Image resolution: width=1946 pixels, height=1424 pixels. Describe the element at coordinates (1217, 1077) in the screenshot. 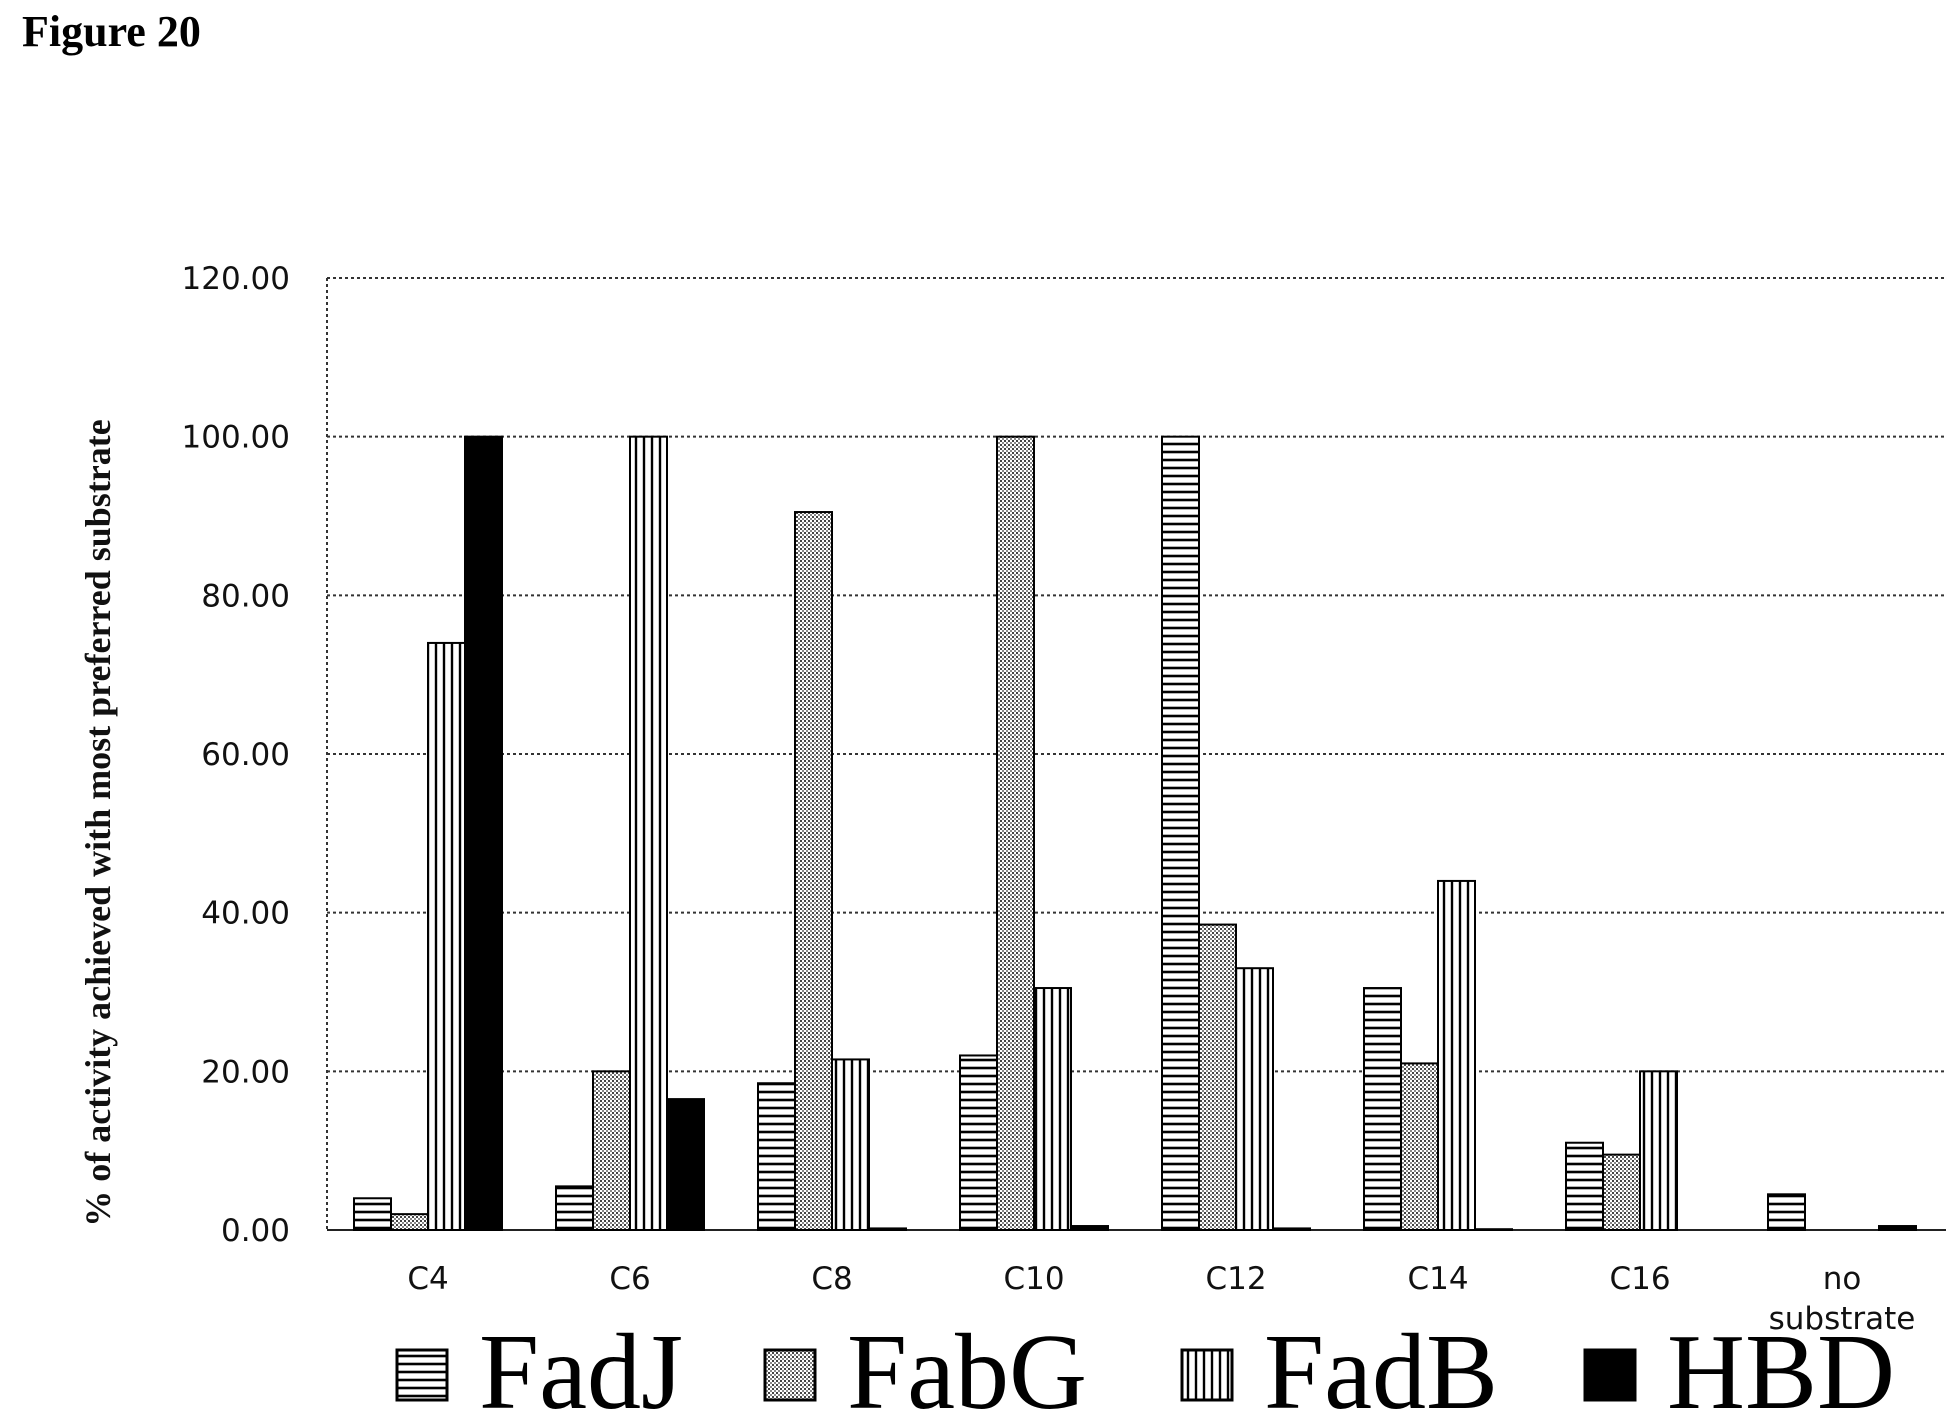

I see `bar-fabg-c12` at that location.